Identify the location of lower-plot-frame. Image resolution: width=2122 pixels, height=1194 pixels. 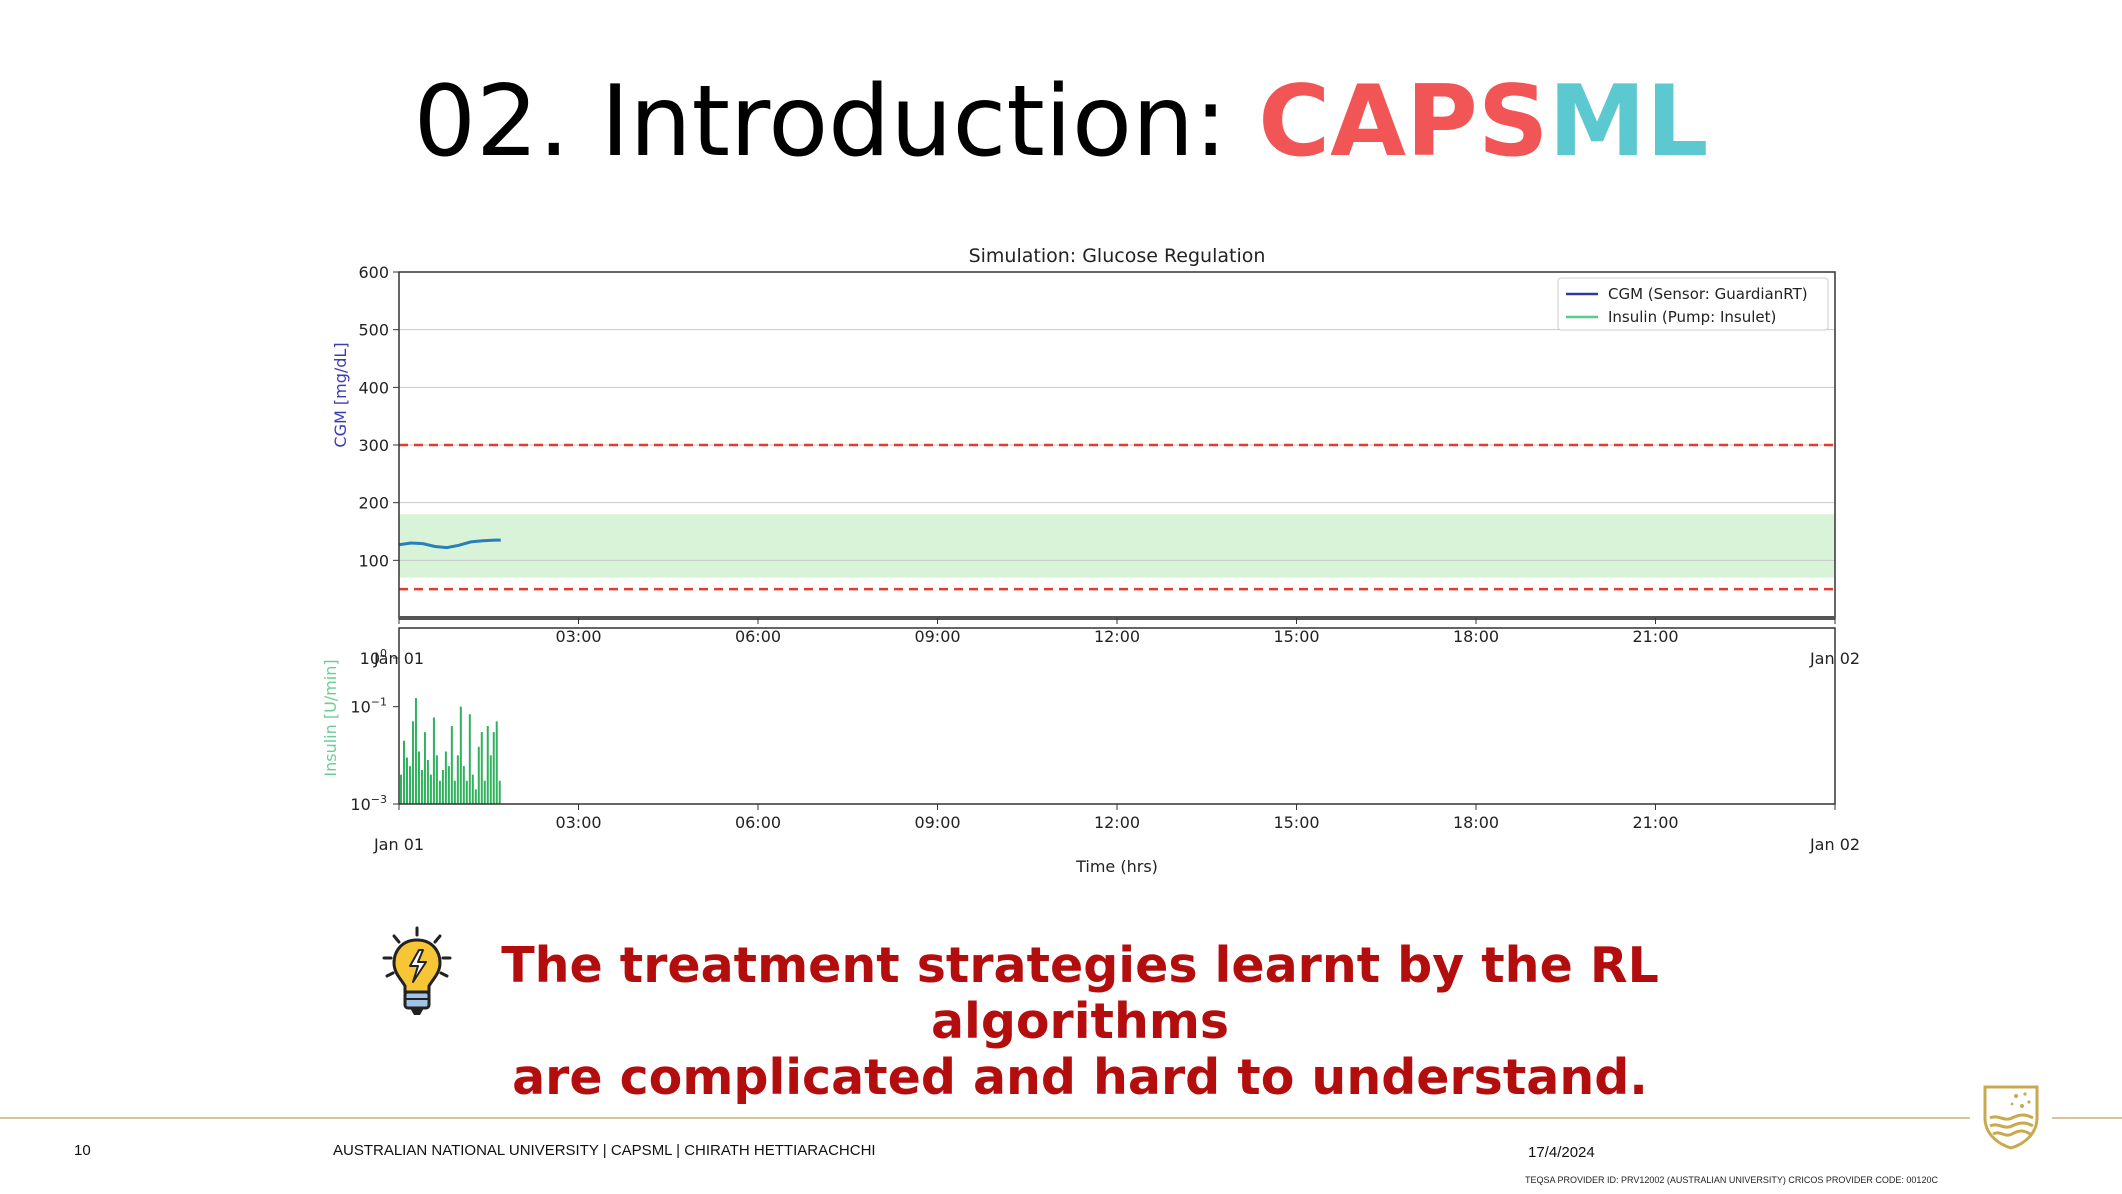
(1117, 716).